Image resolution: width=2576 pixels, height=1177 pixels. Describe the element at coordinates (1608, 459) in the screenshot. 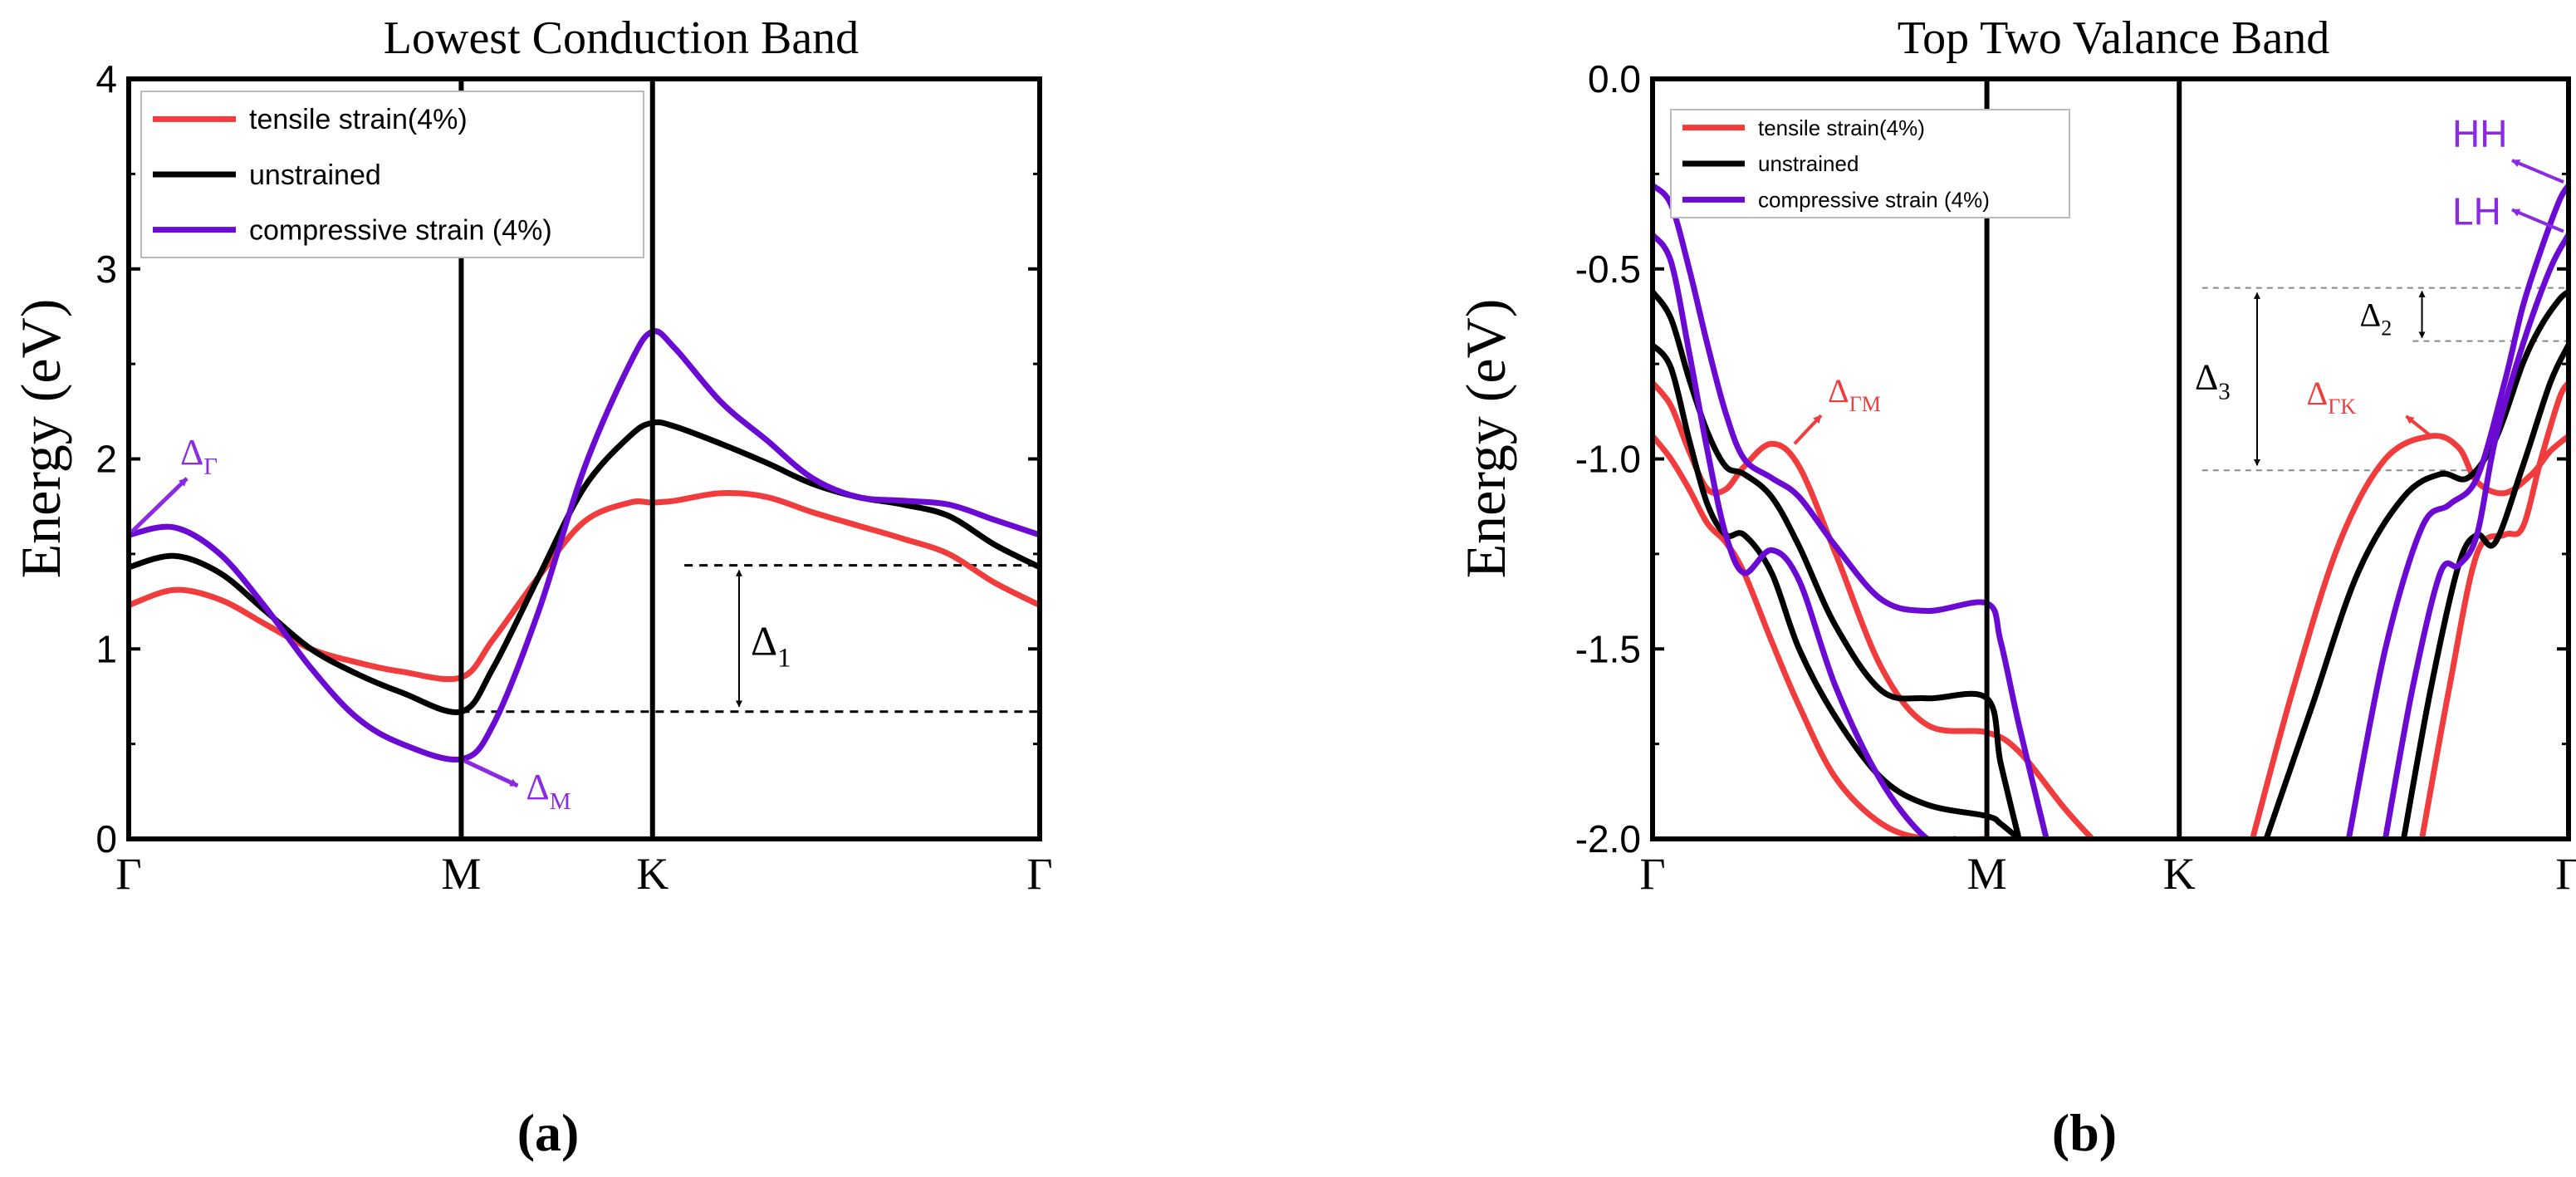

I see `y-tick-label: -1.0` at that location.